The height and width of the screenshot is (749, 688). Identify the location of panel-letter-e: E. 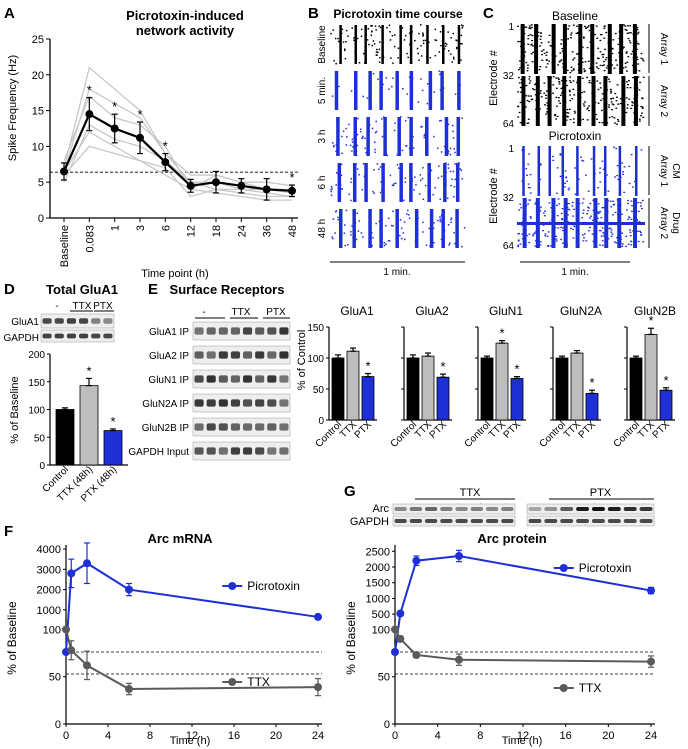
(153, 289).